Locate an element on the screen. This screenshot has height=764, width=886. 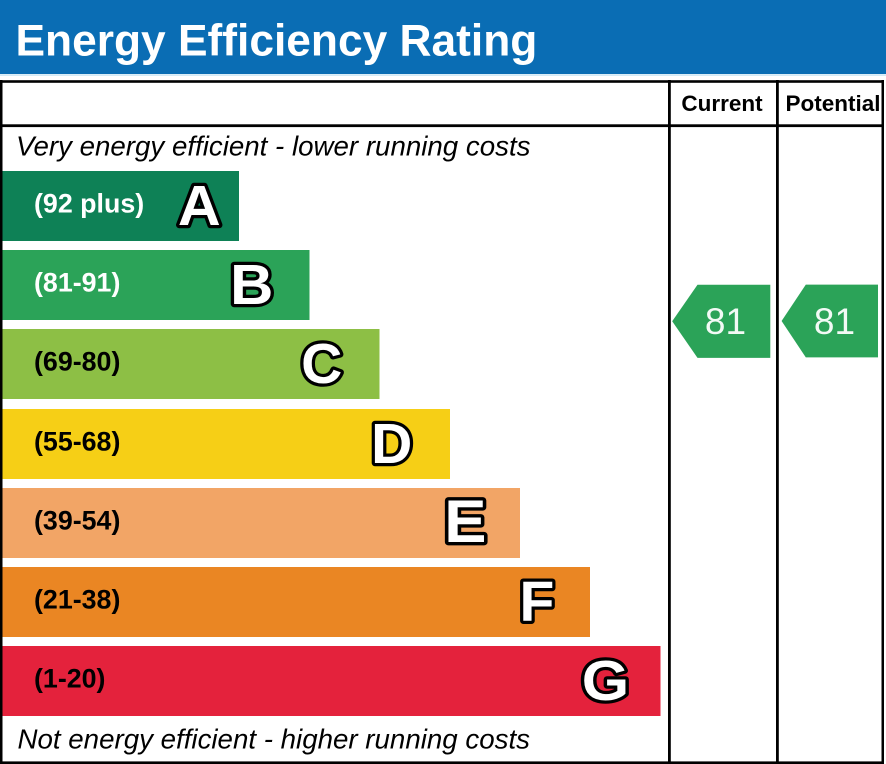
svg-text: (1-20) is located at coordinates (69, 679).